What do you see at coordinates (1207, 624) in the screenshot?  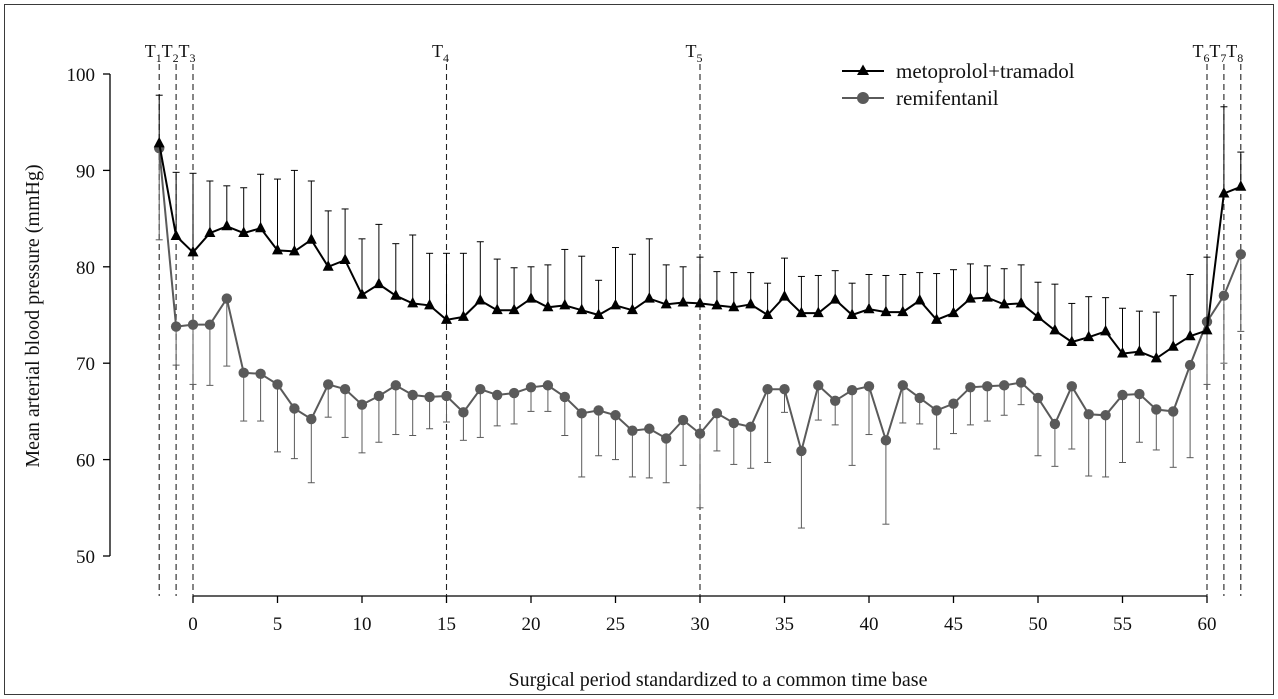 I see `x-tick-label-60: 60` at bounding box center [1207, 624].